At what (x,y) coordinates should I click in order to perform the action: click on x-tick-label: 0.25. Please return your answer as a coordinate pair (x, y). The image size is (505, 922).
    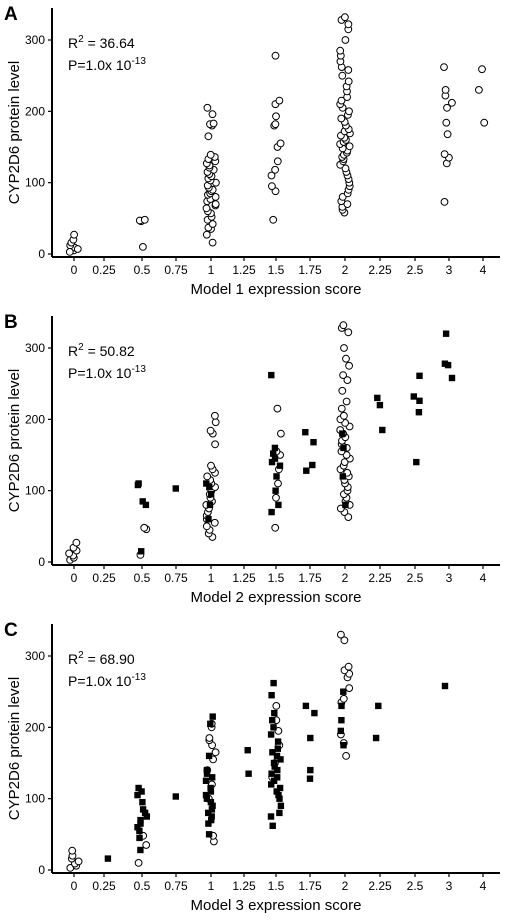
    Looking at the image, I should click on (104, 886).